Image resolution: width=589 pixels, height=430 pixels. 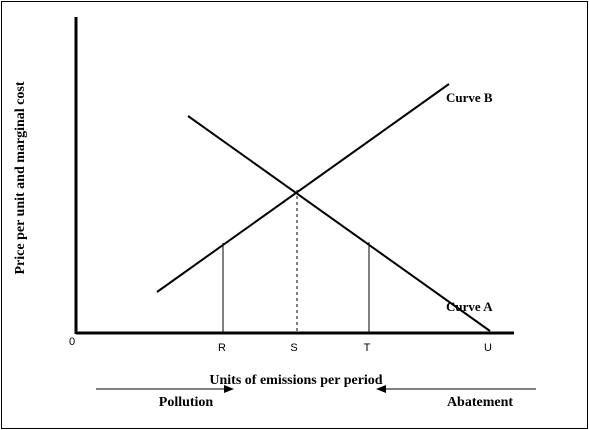 What do you see at coordinates (222, 348) in the screenshot?
I see `tick-label-r: R` at bounding box center [222, 348].